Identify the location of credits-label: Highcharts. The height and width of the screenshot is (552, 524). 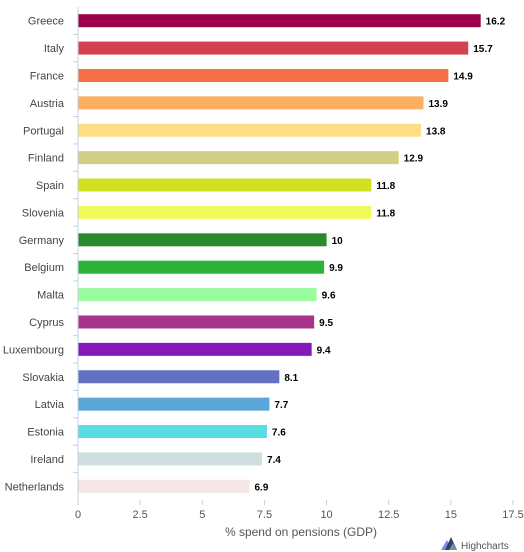
(485, 546).